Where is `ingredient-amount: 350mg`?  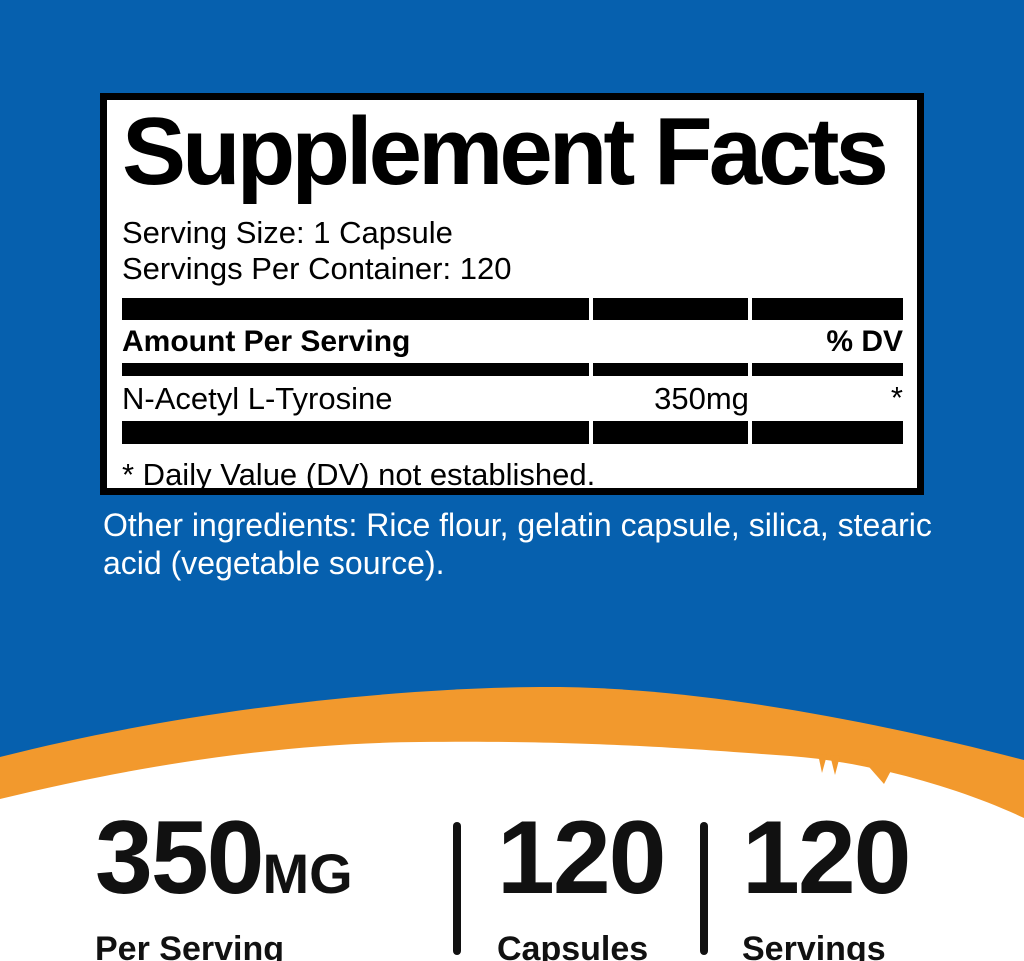
ingredient-amount: 350mg is located at coordinates (701, 398).